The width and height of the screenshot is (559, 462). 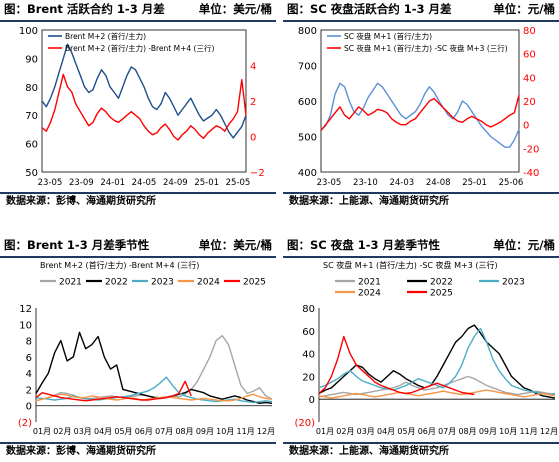 What do you see at coordinates (25, 309) in the screenshot?
I see `y-axis-tick-label: 12` at bounding box center [25, 309].